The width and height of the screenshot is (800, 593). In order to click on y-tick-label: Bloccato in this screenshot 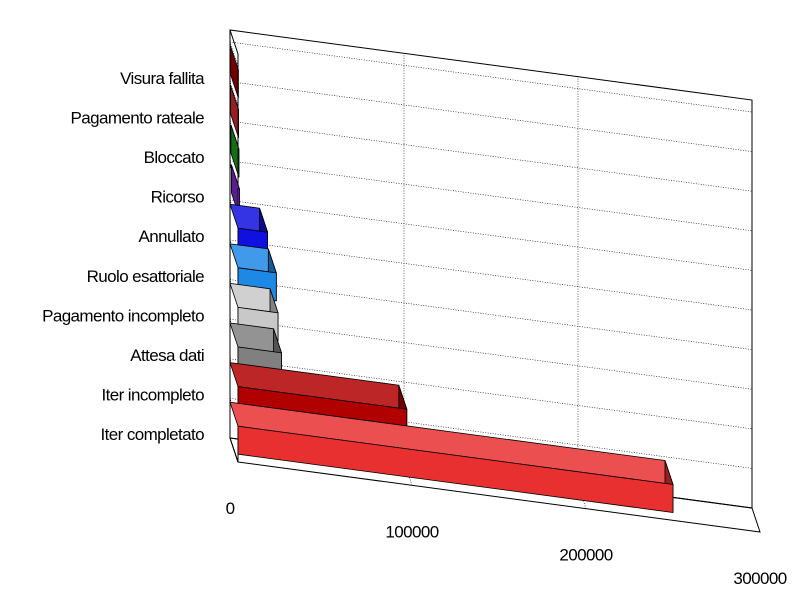, I will do `click(174, 157)`.